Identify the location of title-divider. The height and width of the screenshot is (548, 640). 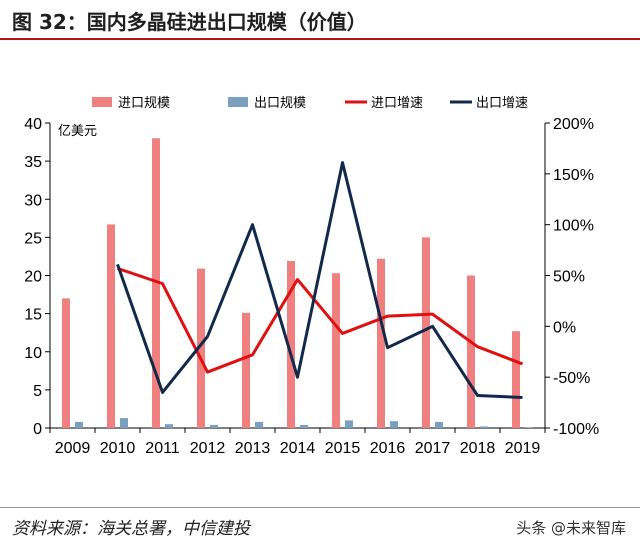
(320, 39).